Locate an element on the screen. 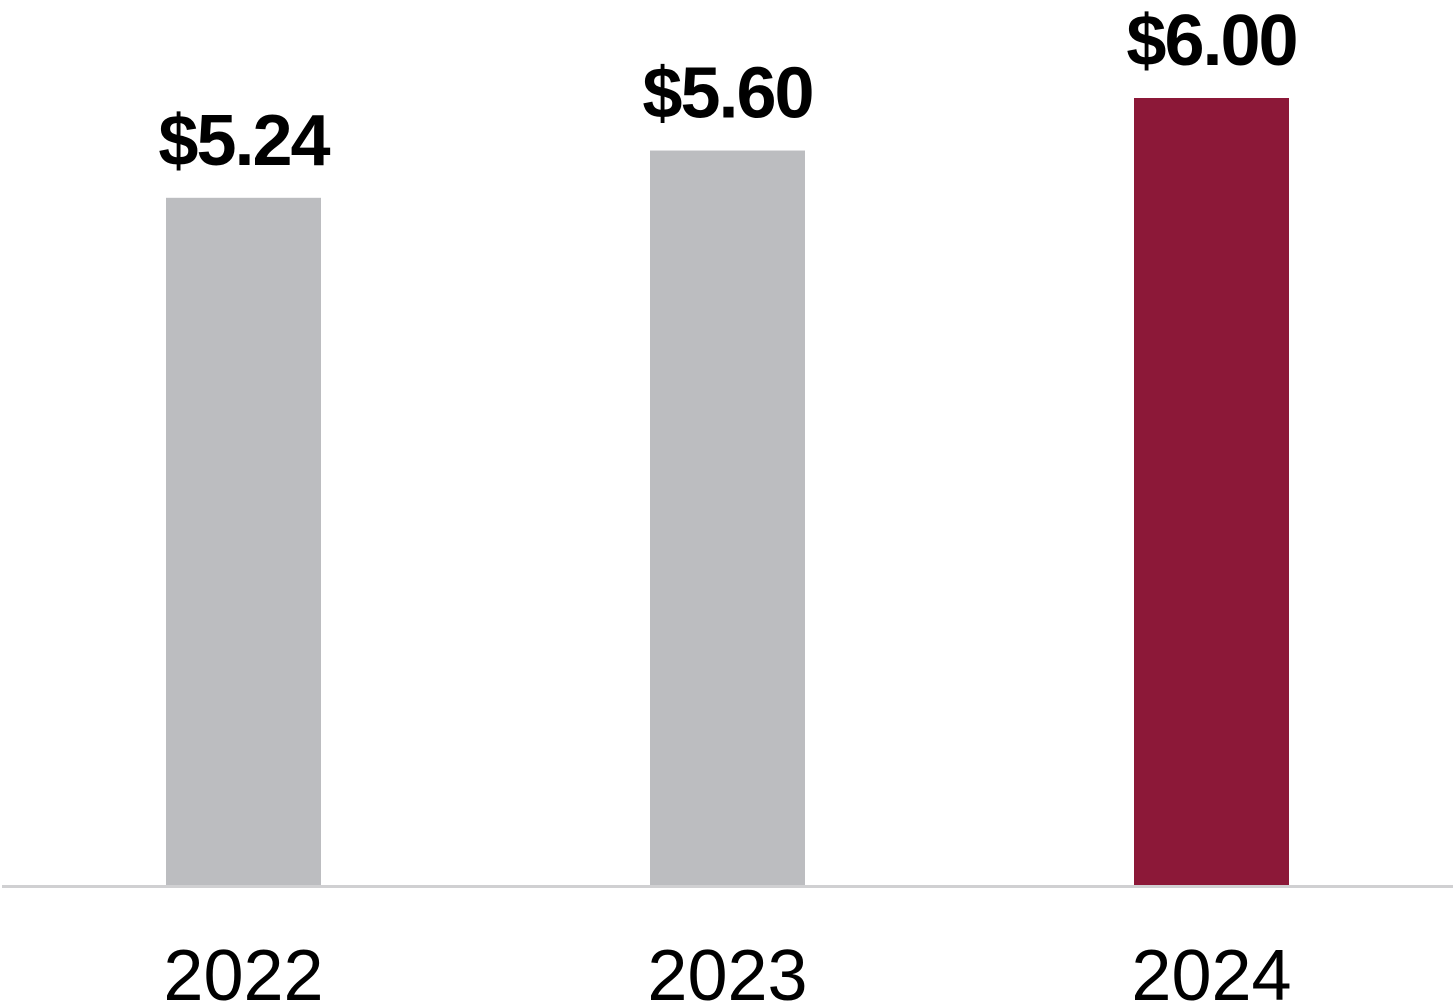 This screenshot has height=1005, width=1453. bar-2023 is located at coordinates (727, 518).